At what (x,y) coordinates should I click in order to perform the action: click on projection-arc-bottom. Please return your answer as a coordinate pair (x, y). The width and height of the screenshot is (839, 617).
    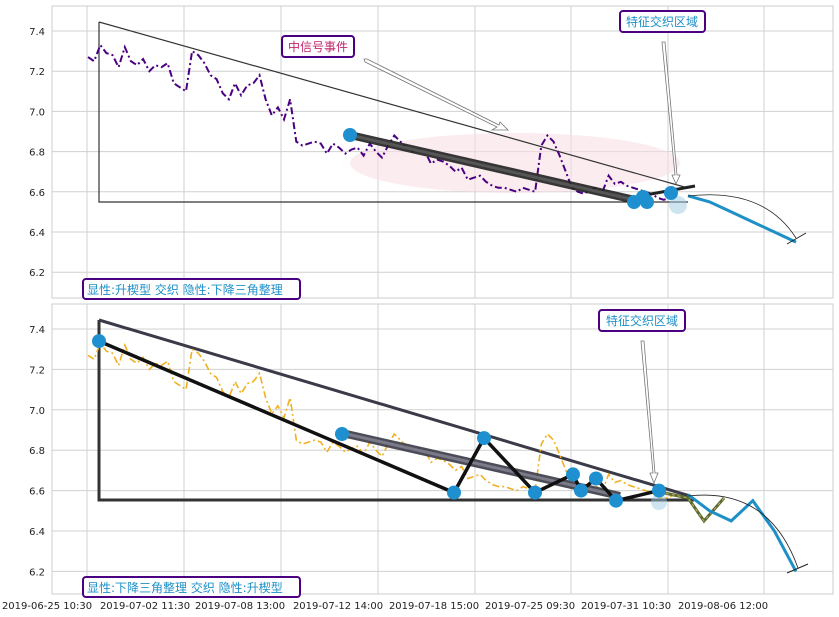
    Looking at the image, I should click on (743, 531).